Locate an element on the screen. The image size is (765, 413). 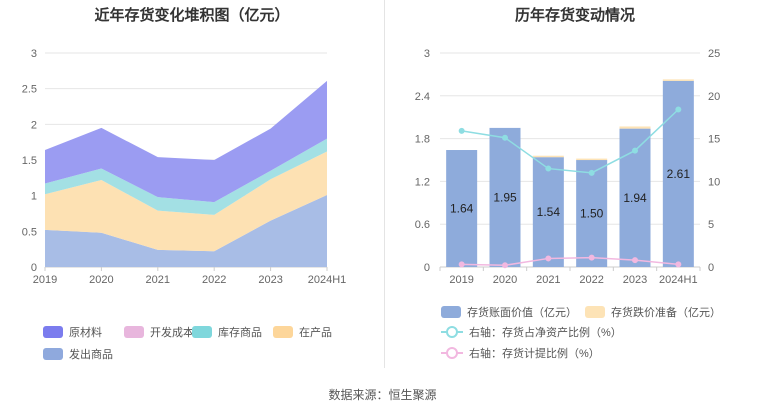
y-tick-label: 2.5 is located at coordinates (29, 90).